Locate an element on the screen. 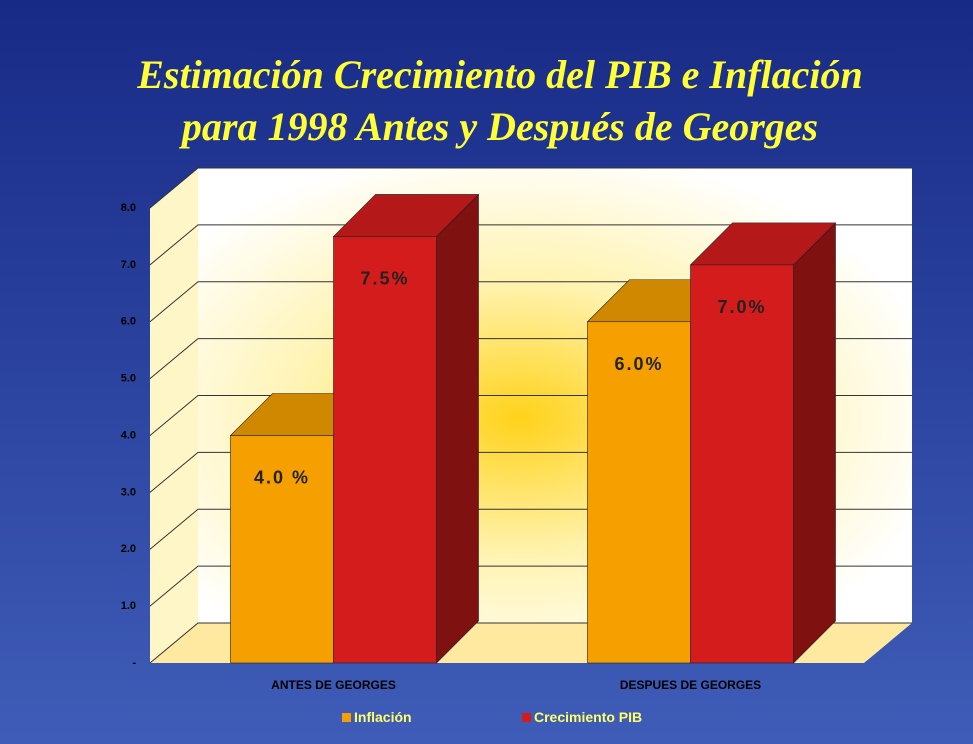  x-tick-label: DESPUES DE GEORGES is located at coordinates (690, 685).